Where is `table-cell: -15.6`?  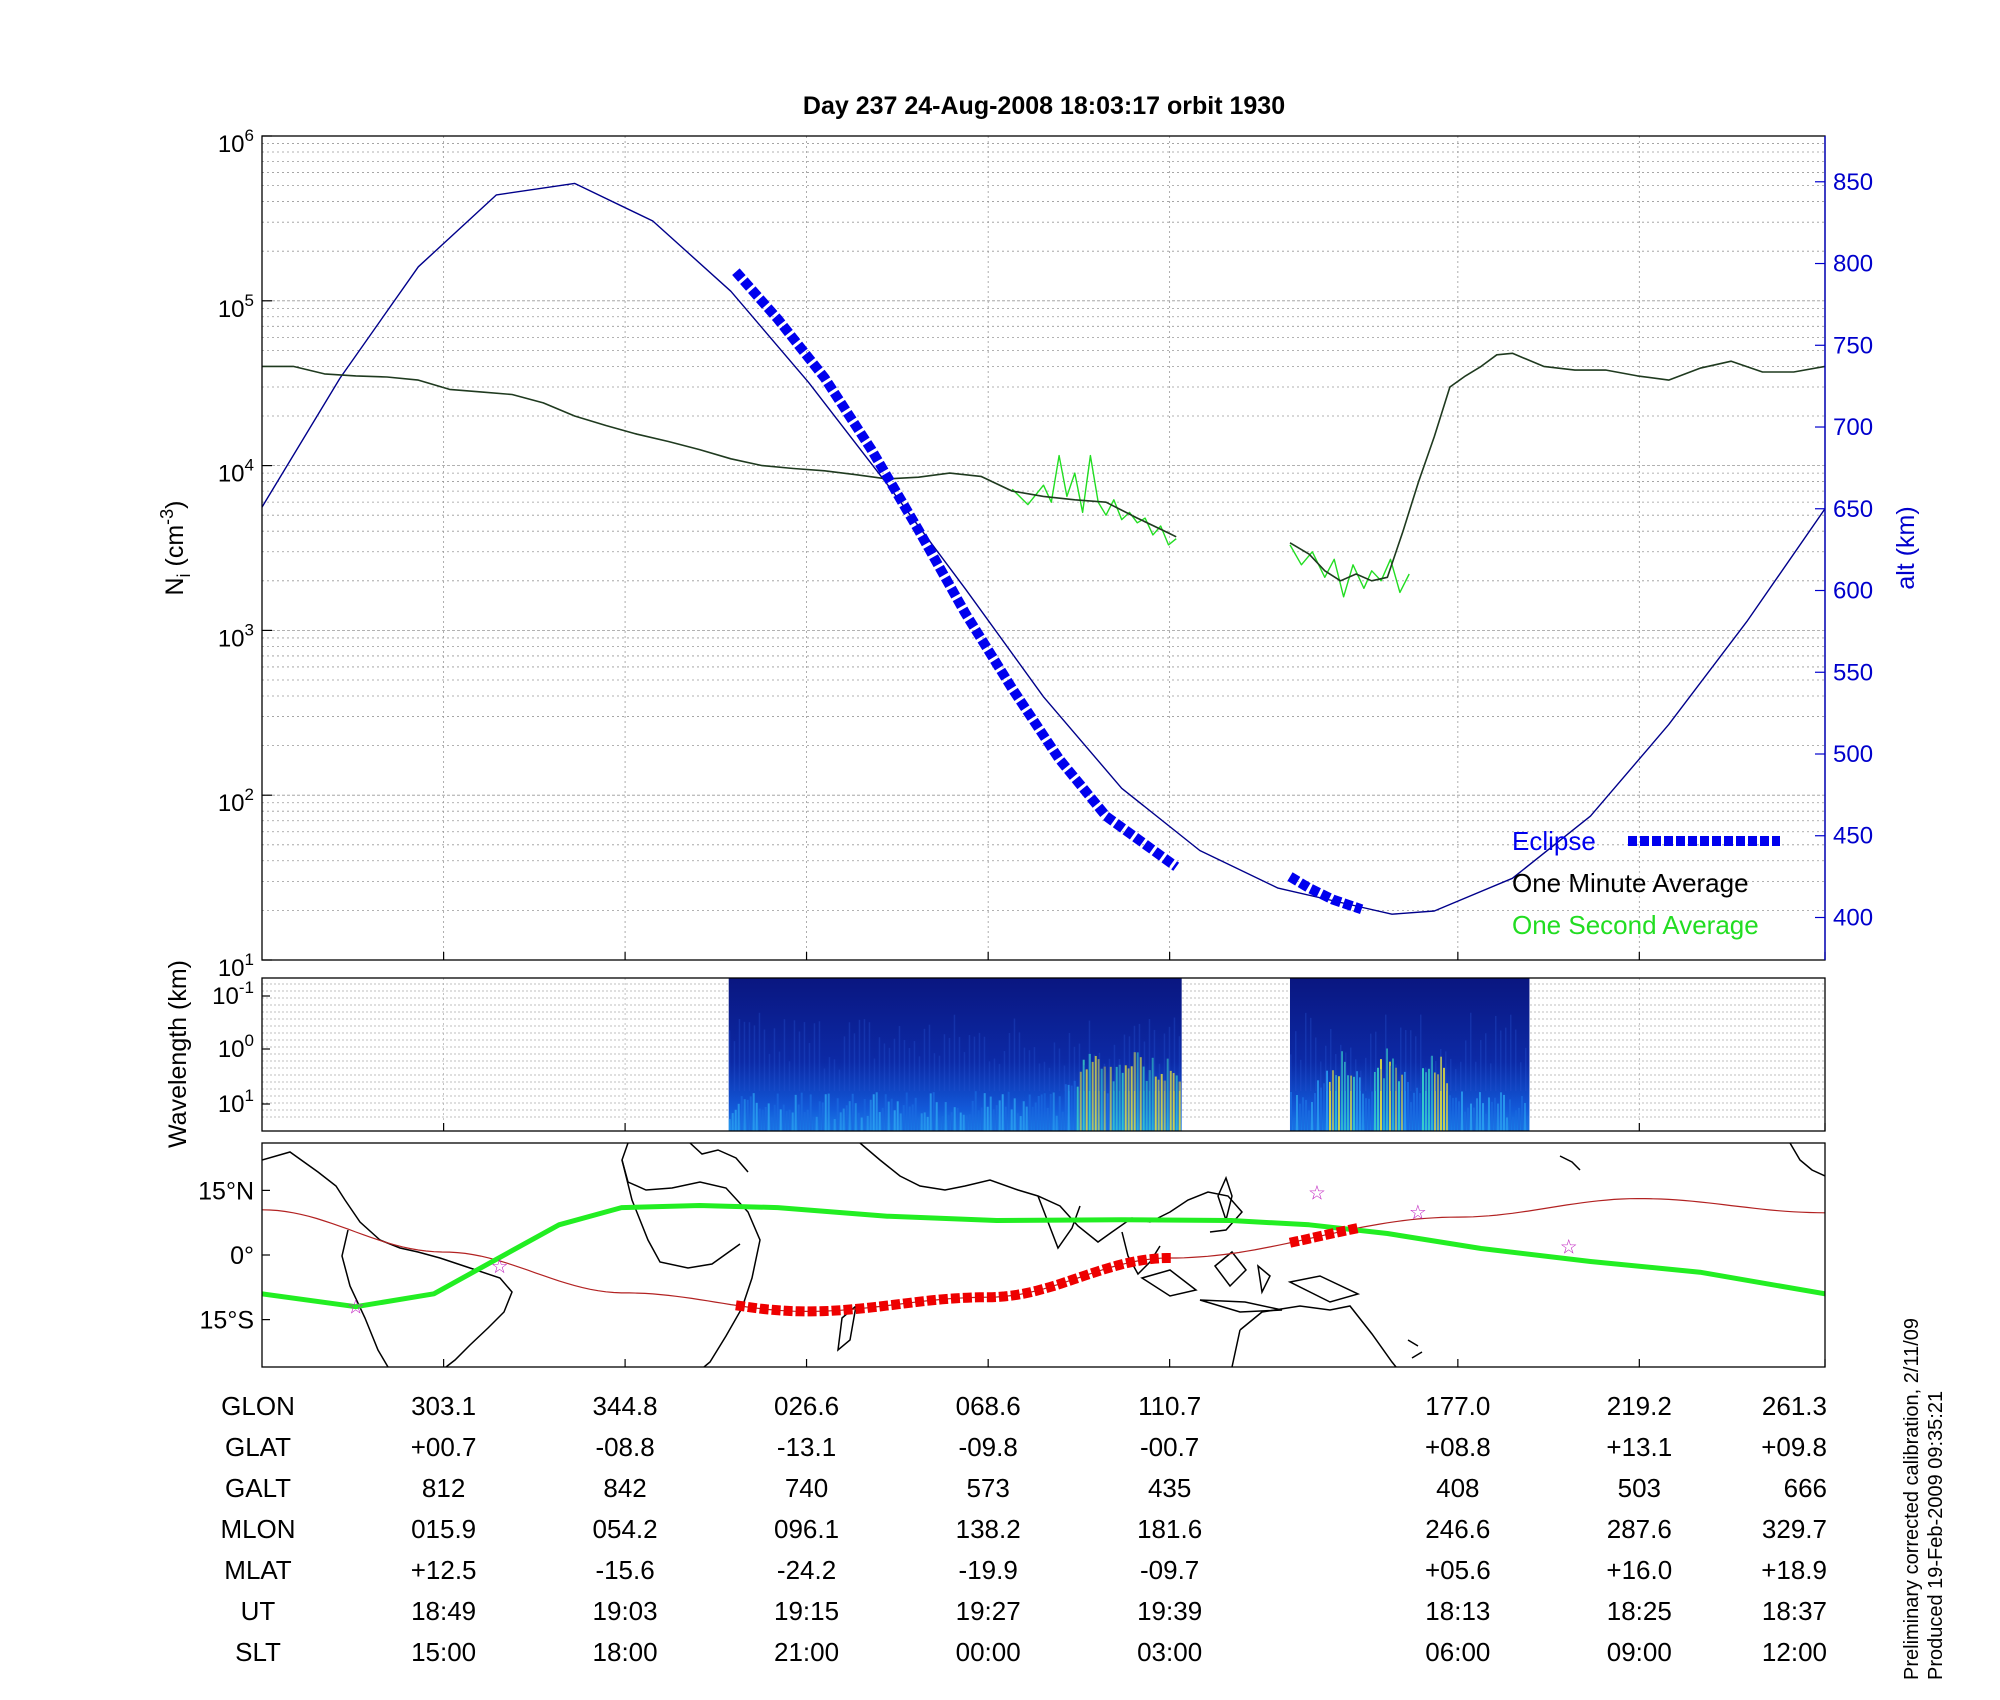 table-cell: -15.6 is located at coordinates (624, 1570).